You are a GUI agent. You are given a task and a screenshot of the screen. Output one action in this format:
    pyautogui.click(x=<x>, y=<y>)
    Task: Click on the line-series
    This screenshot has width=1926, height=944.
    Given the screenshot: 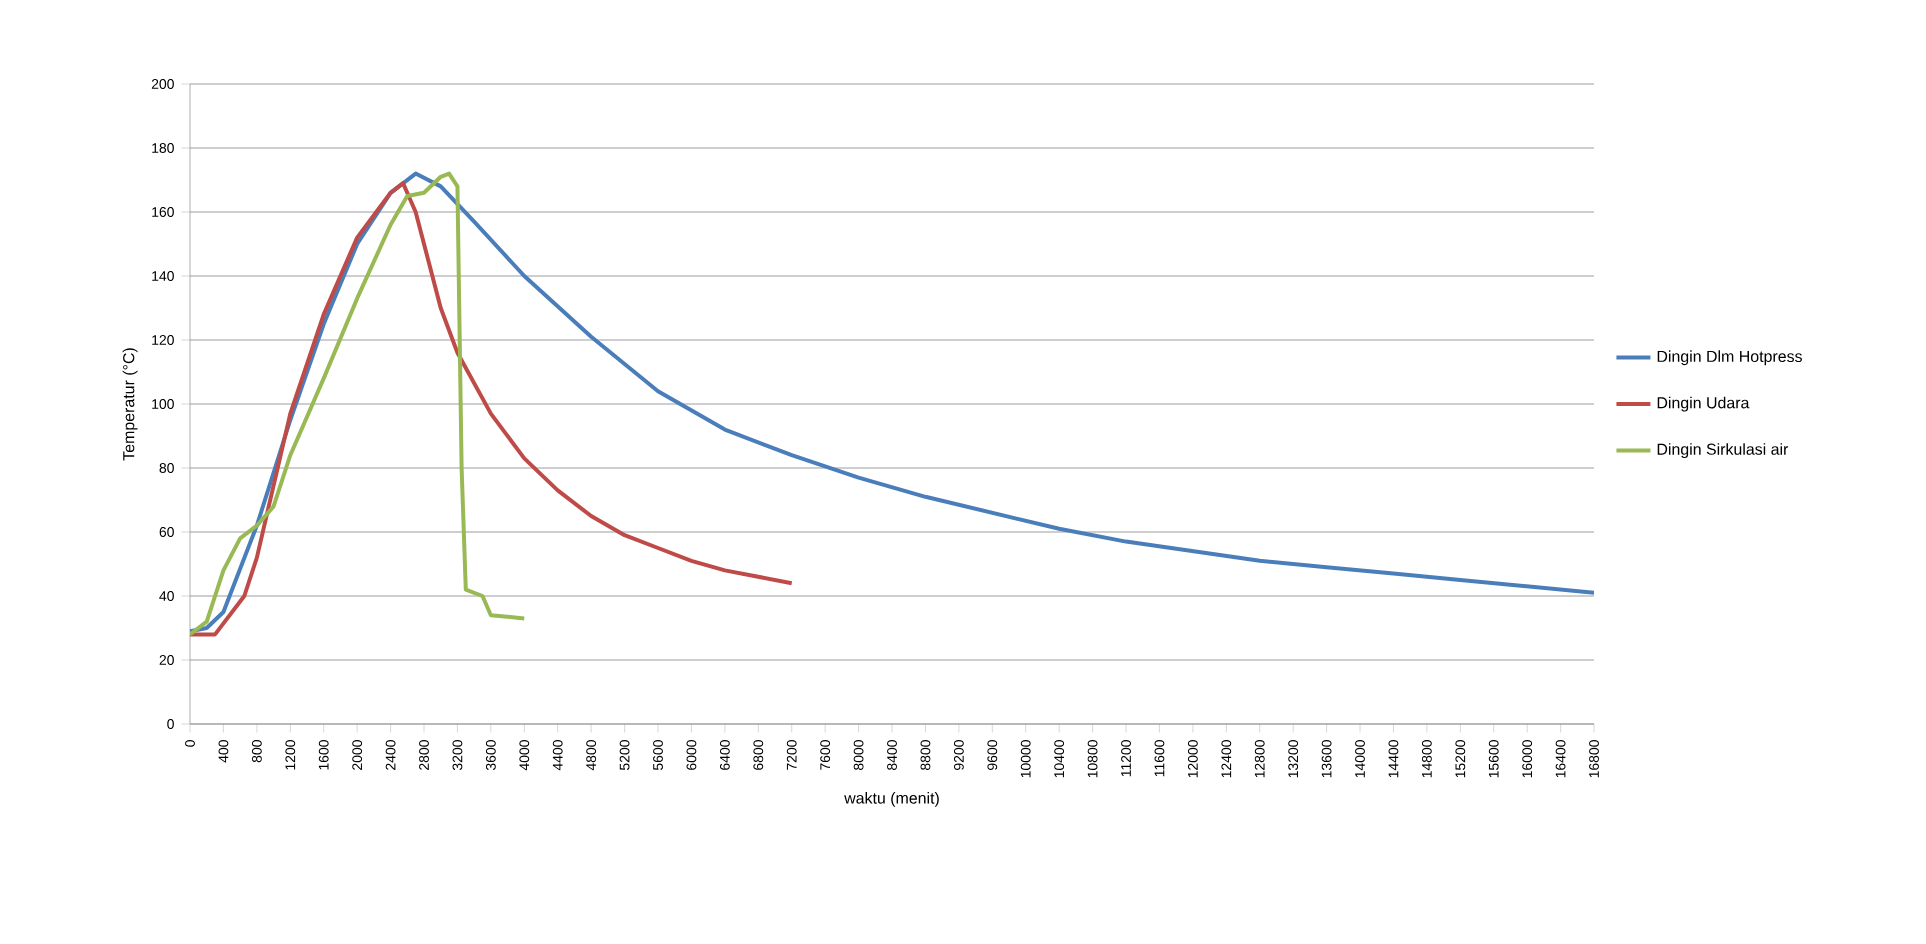 What is the action you would take?
    pyautogui.click(x=358, y=404)
    